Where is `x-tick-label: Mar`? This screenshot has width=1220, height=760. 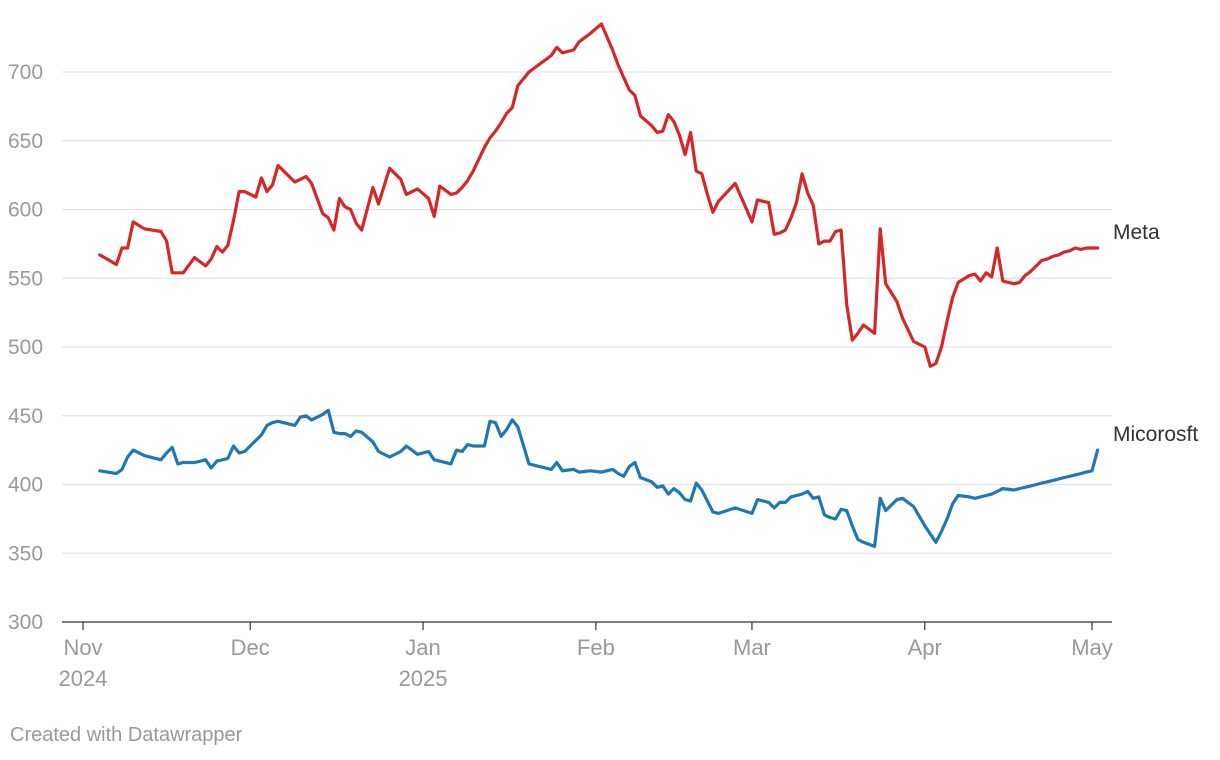
x-tick-label: Mar is located at coordinates (752, 647).